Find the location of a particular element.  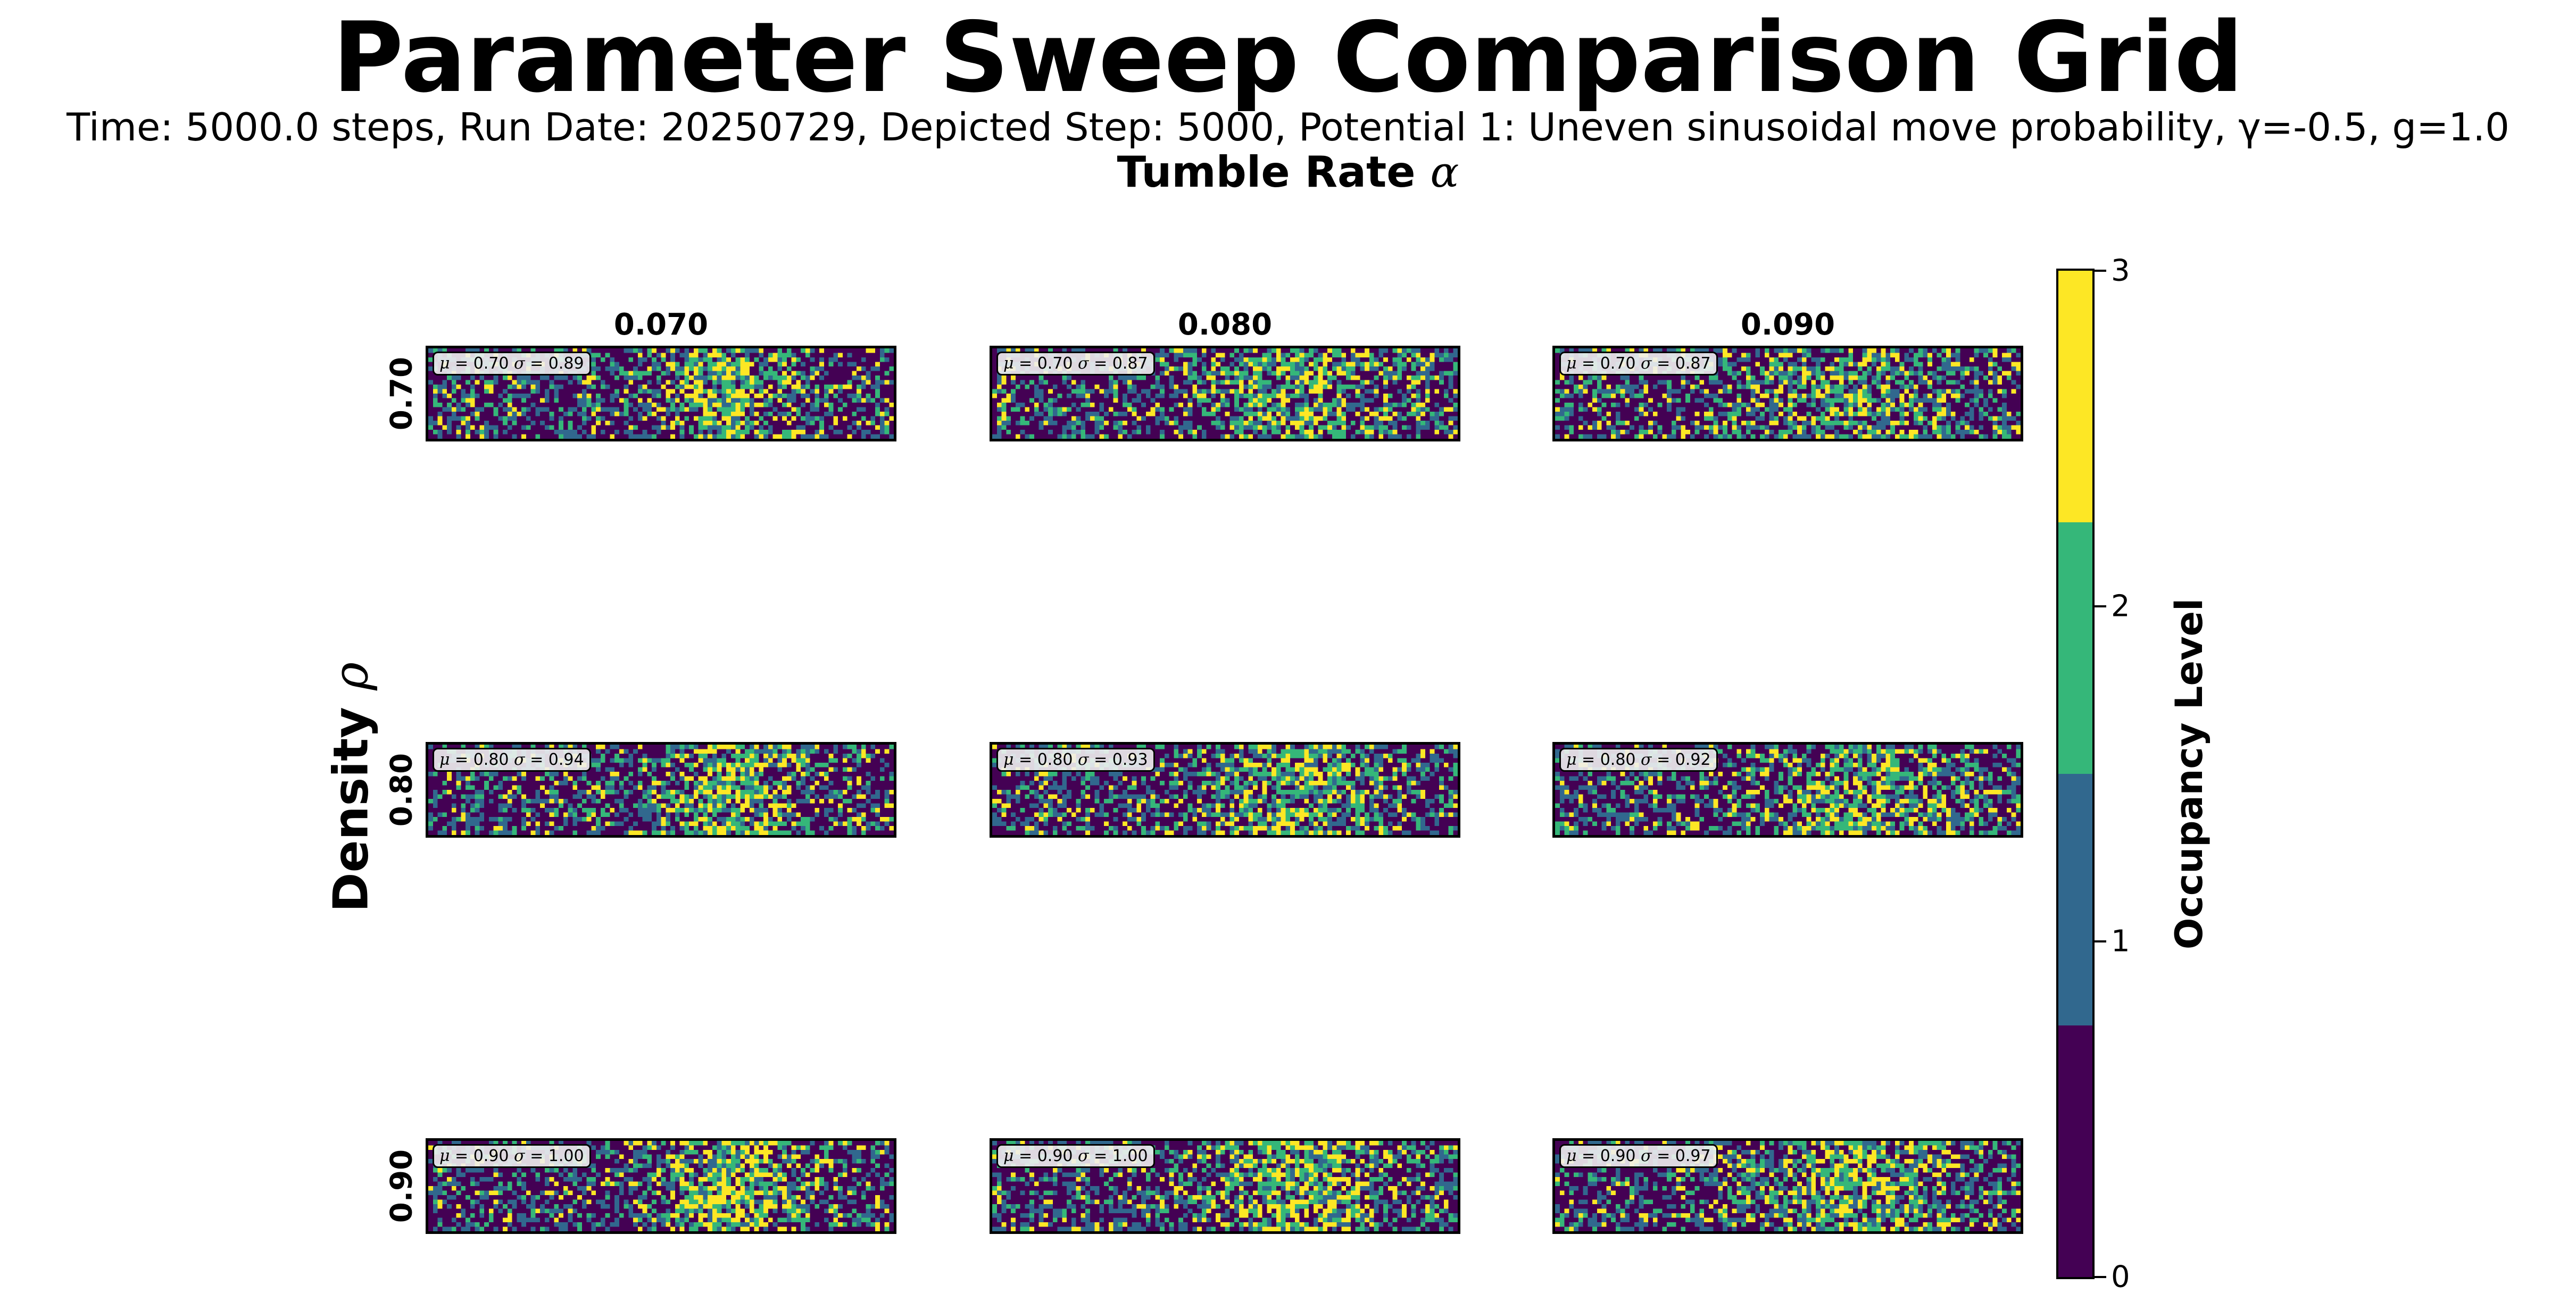

column-parameter-label: Tumble Rate α is located at coordinates (1288, 172).